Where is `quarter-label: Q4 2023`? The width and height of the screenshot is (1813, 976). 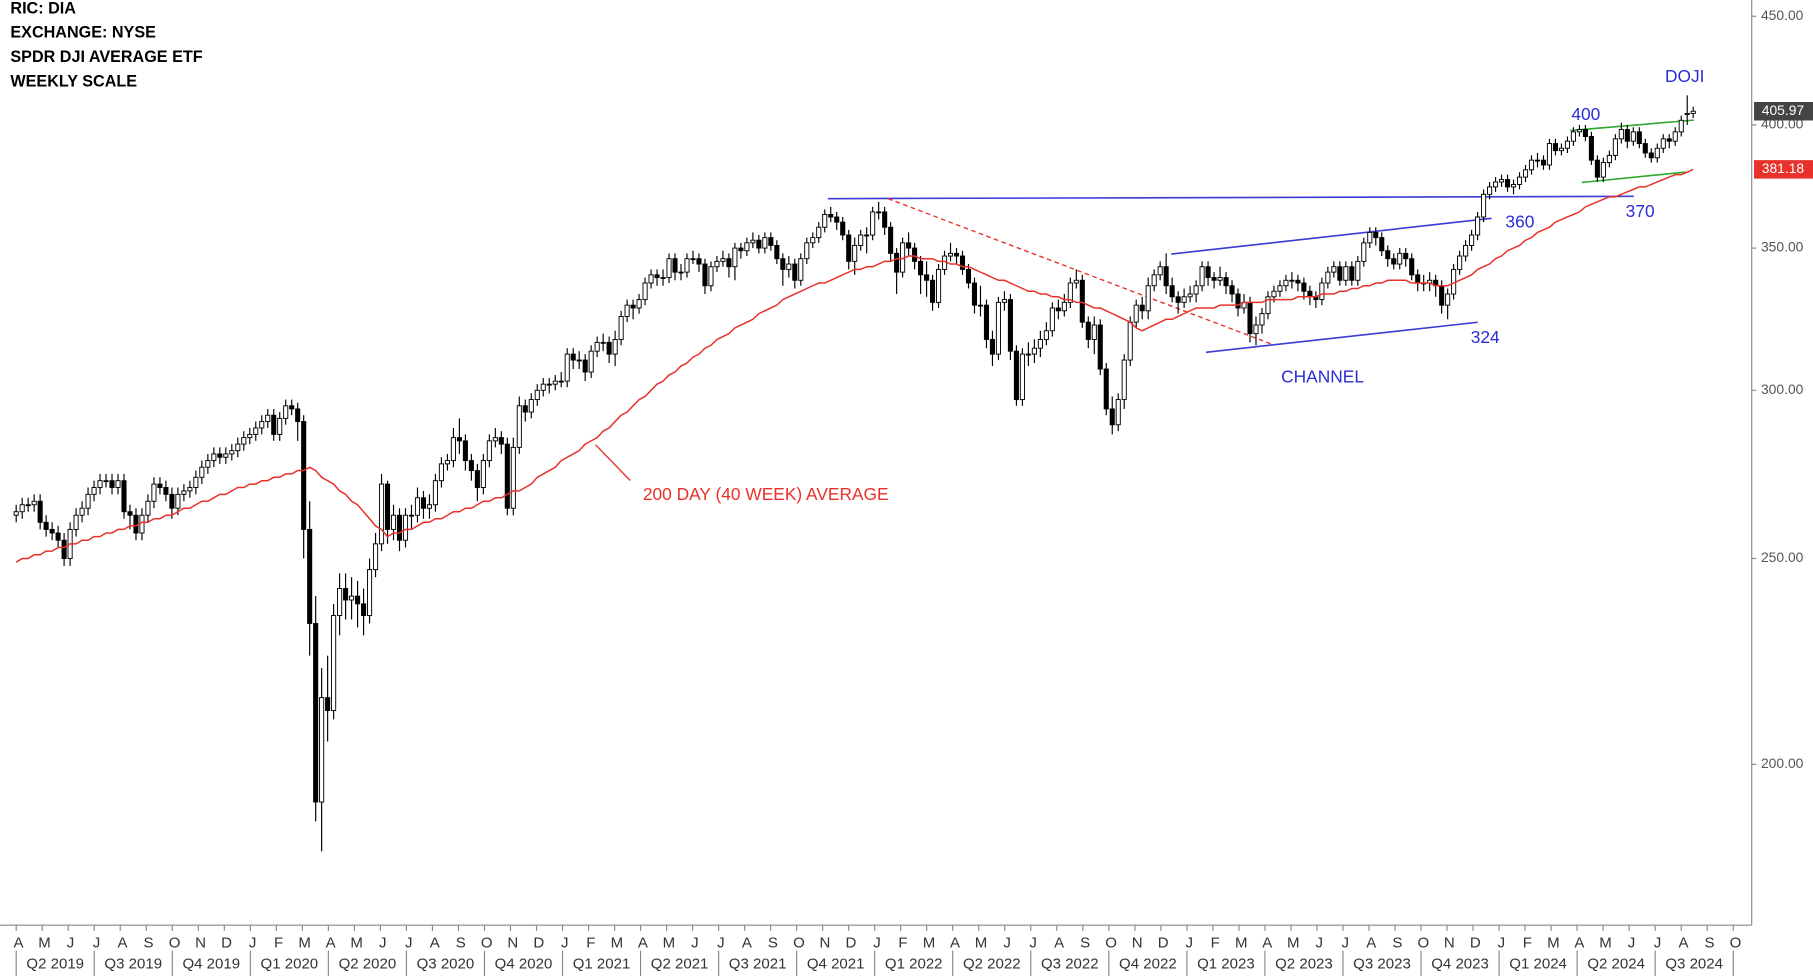
quarter-label: Q4 2023 is located at coordinates (1460, 963).